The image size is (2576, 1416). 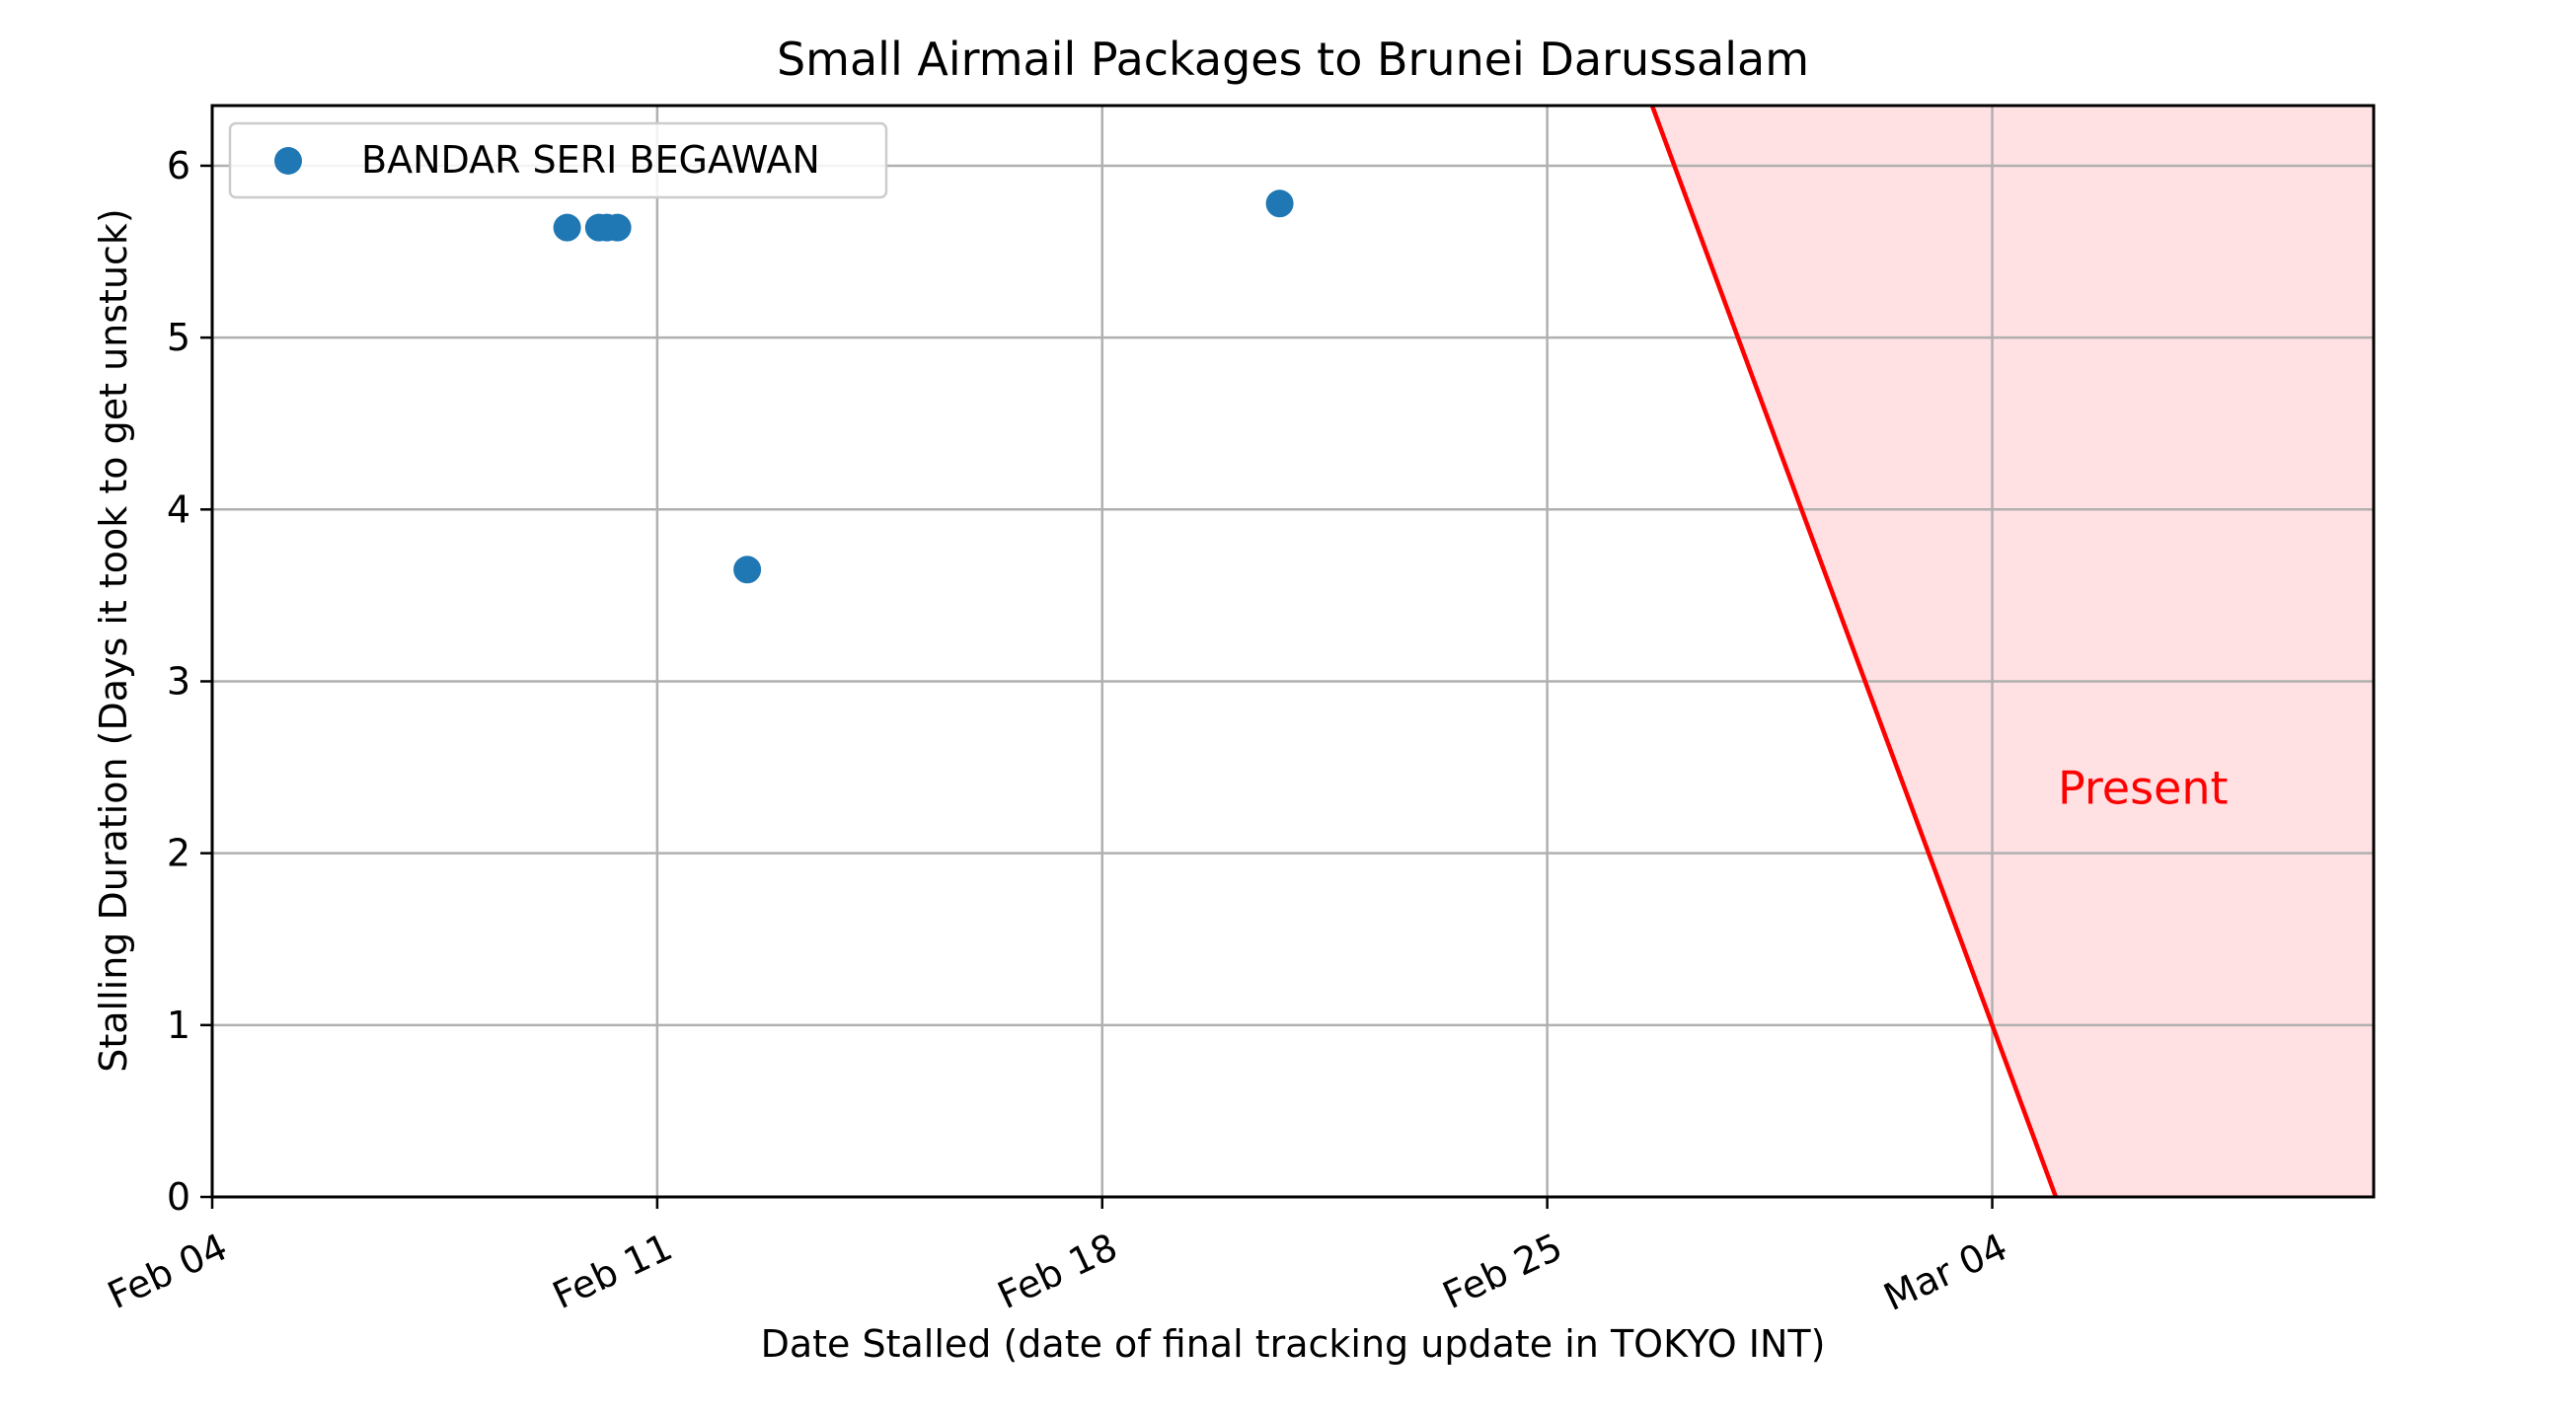 What do you see at coordinates (178, 853) in the screenshot?
I see `y-tick-label: 2` at bounding box center [178, 853].